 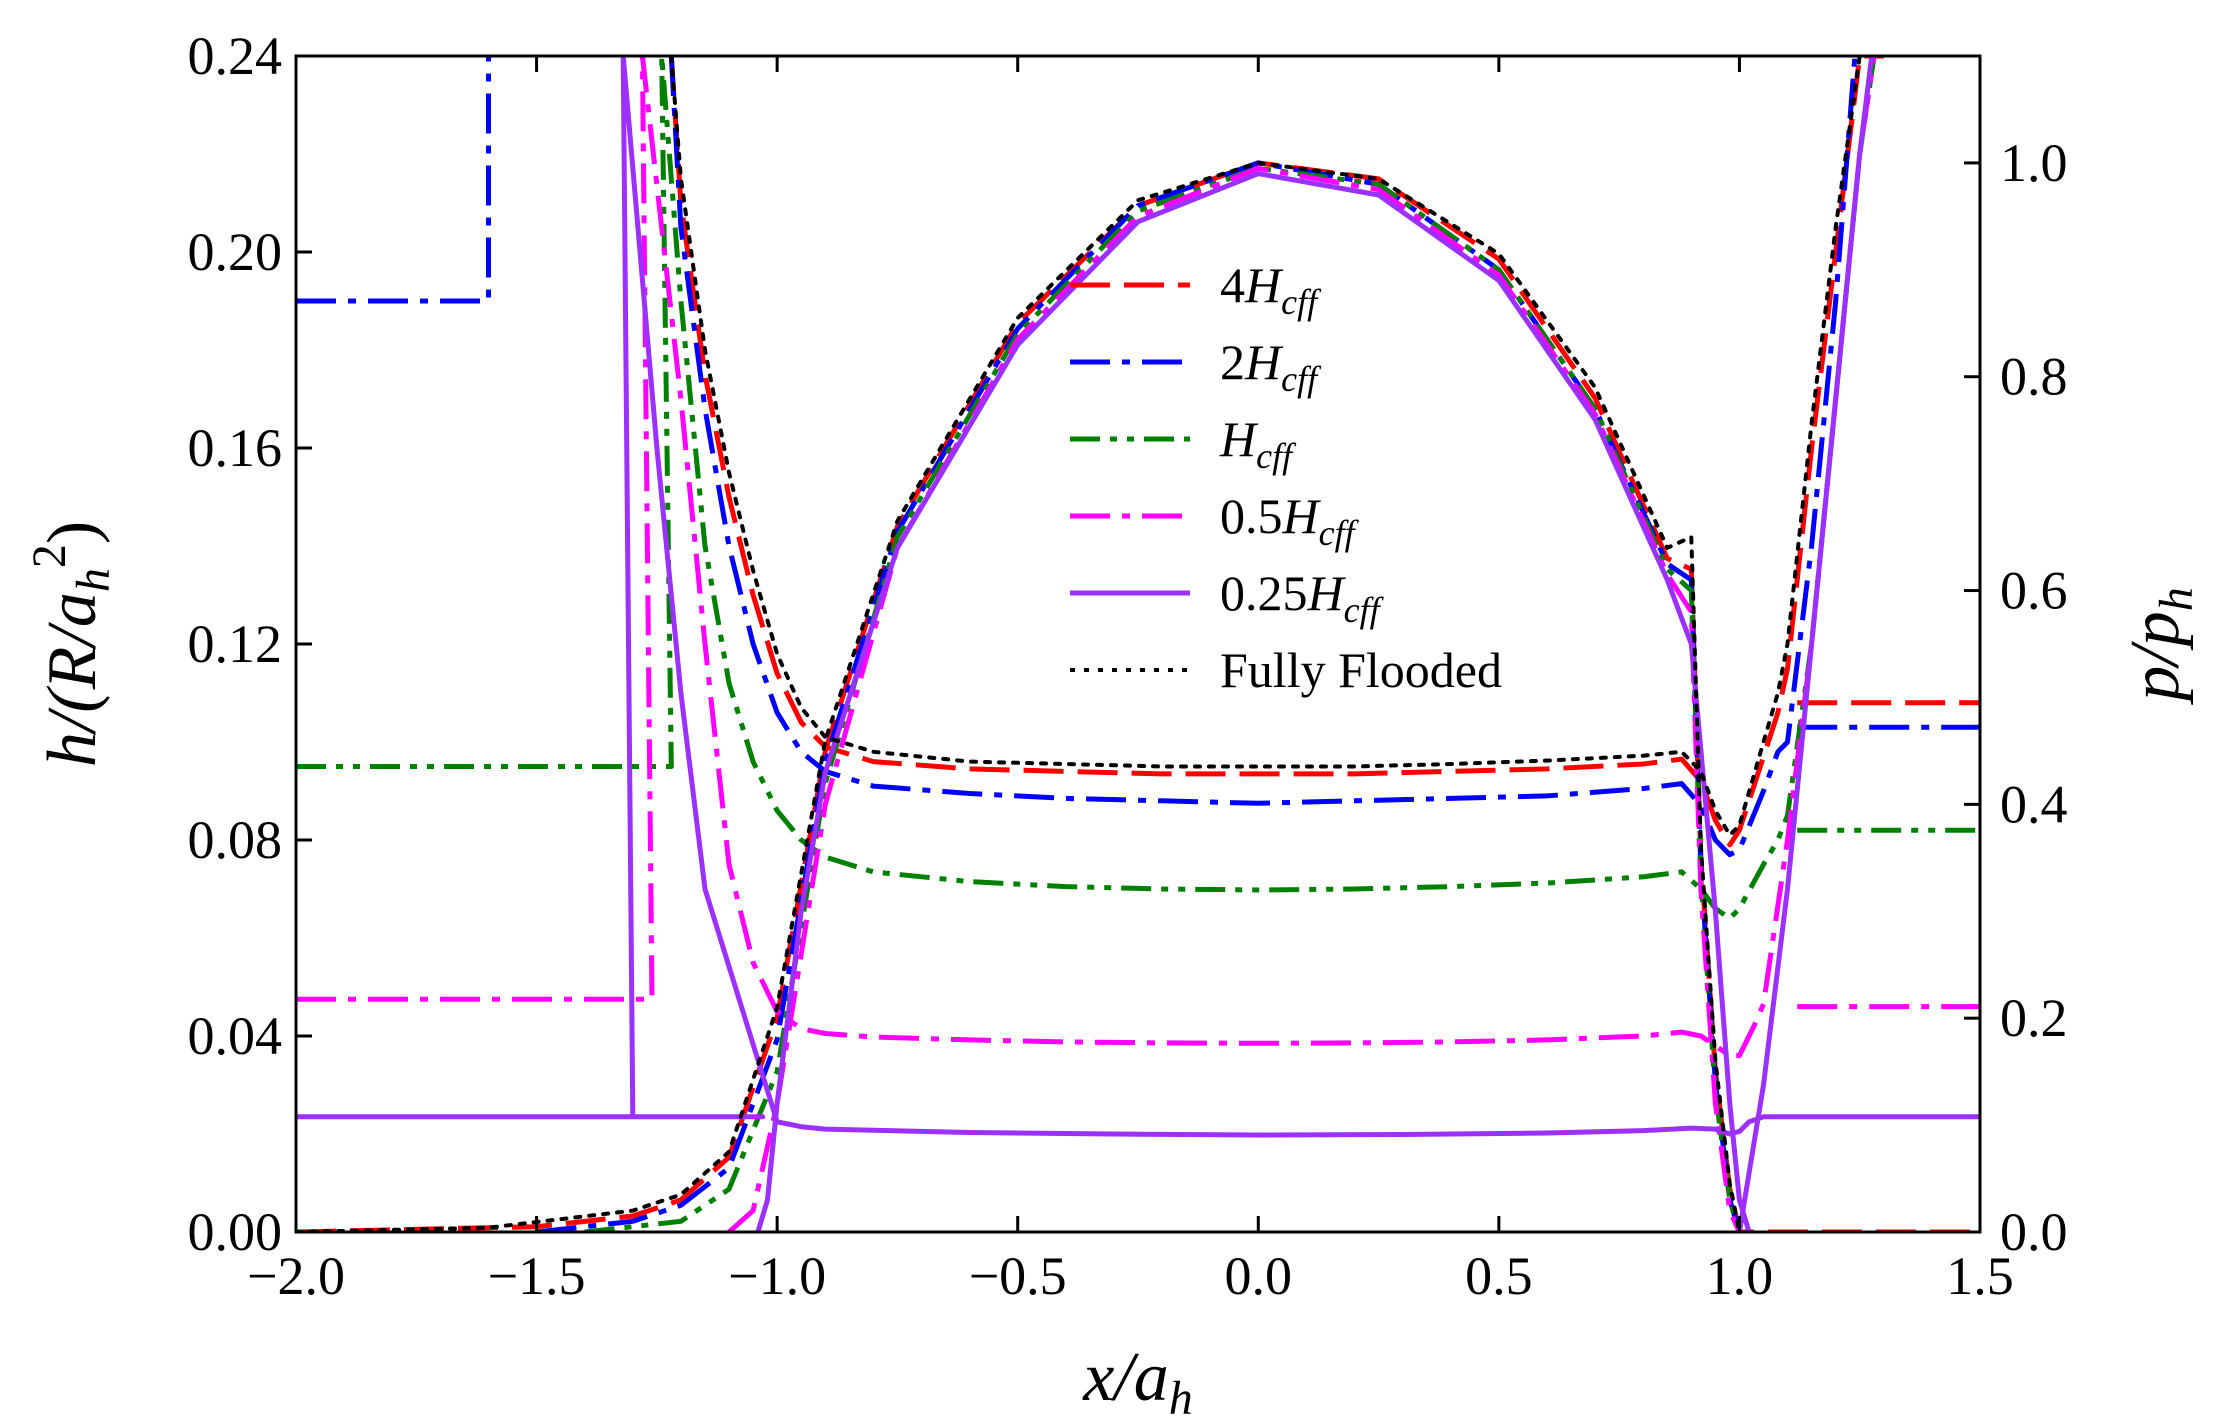 I want to click on legend-label: 0.5Hcff, so click(x=1290, y=520).